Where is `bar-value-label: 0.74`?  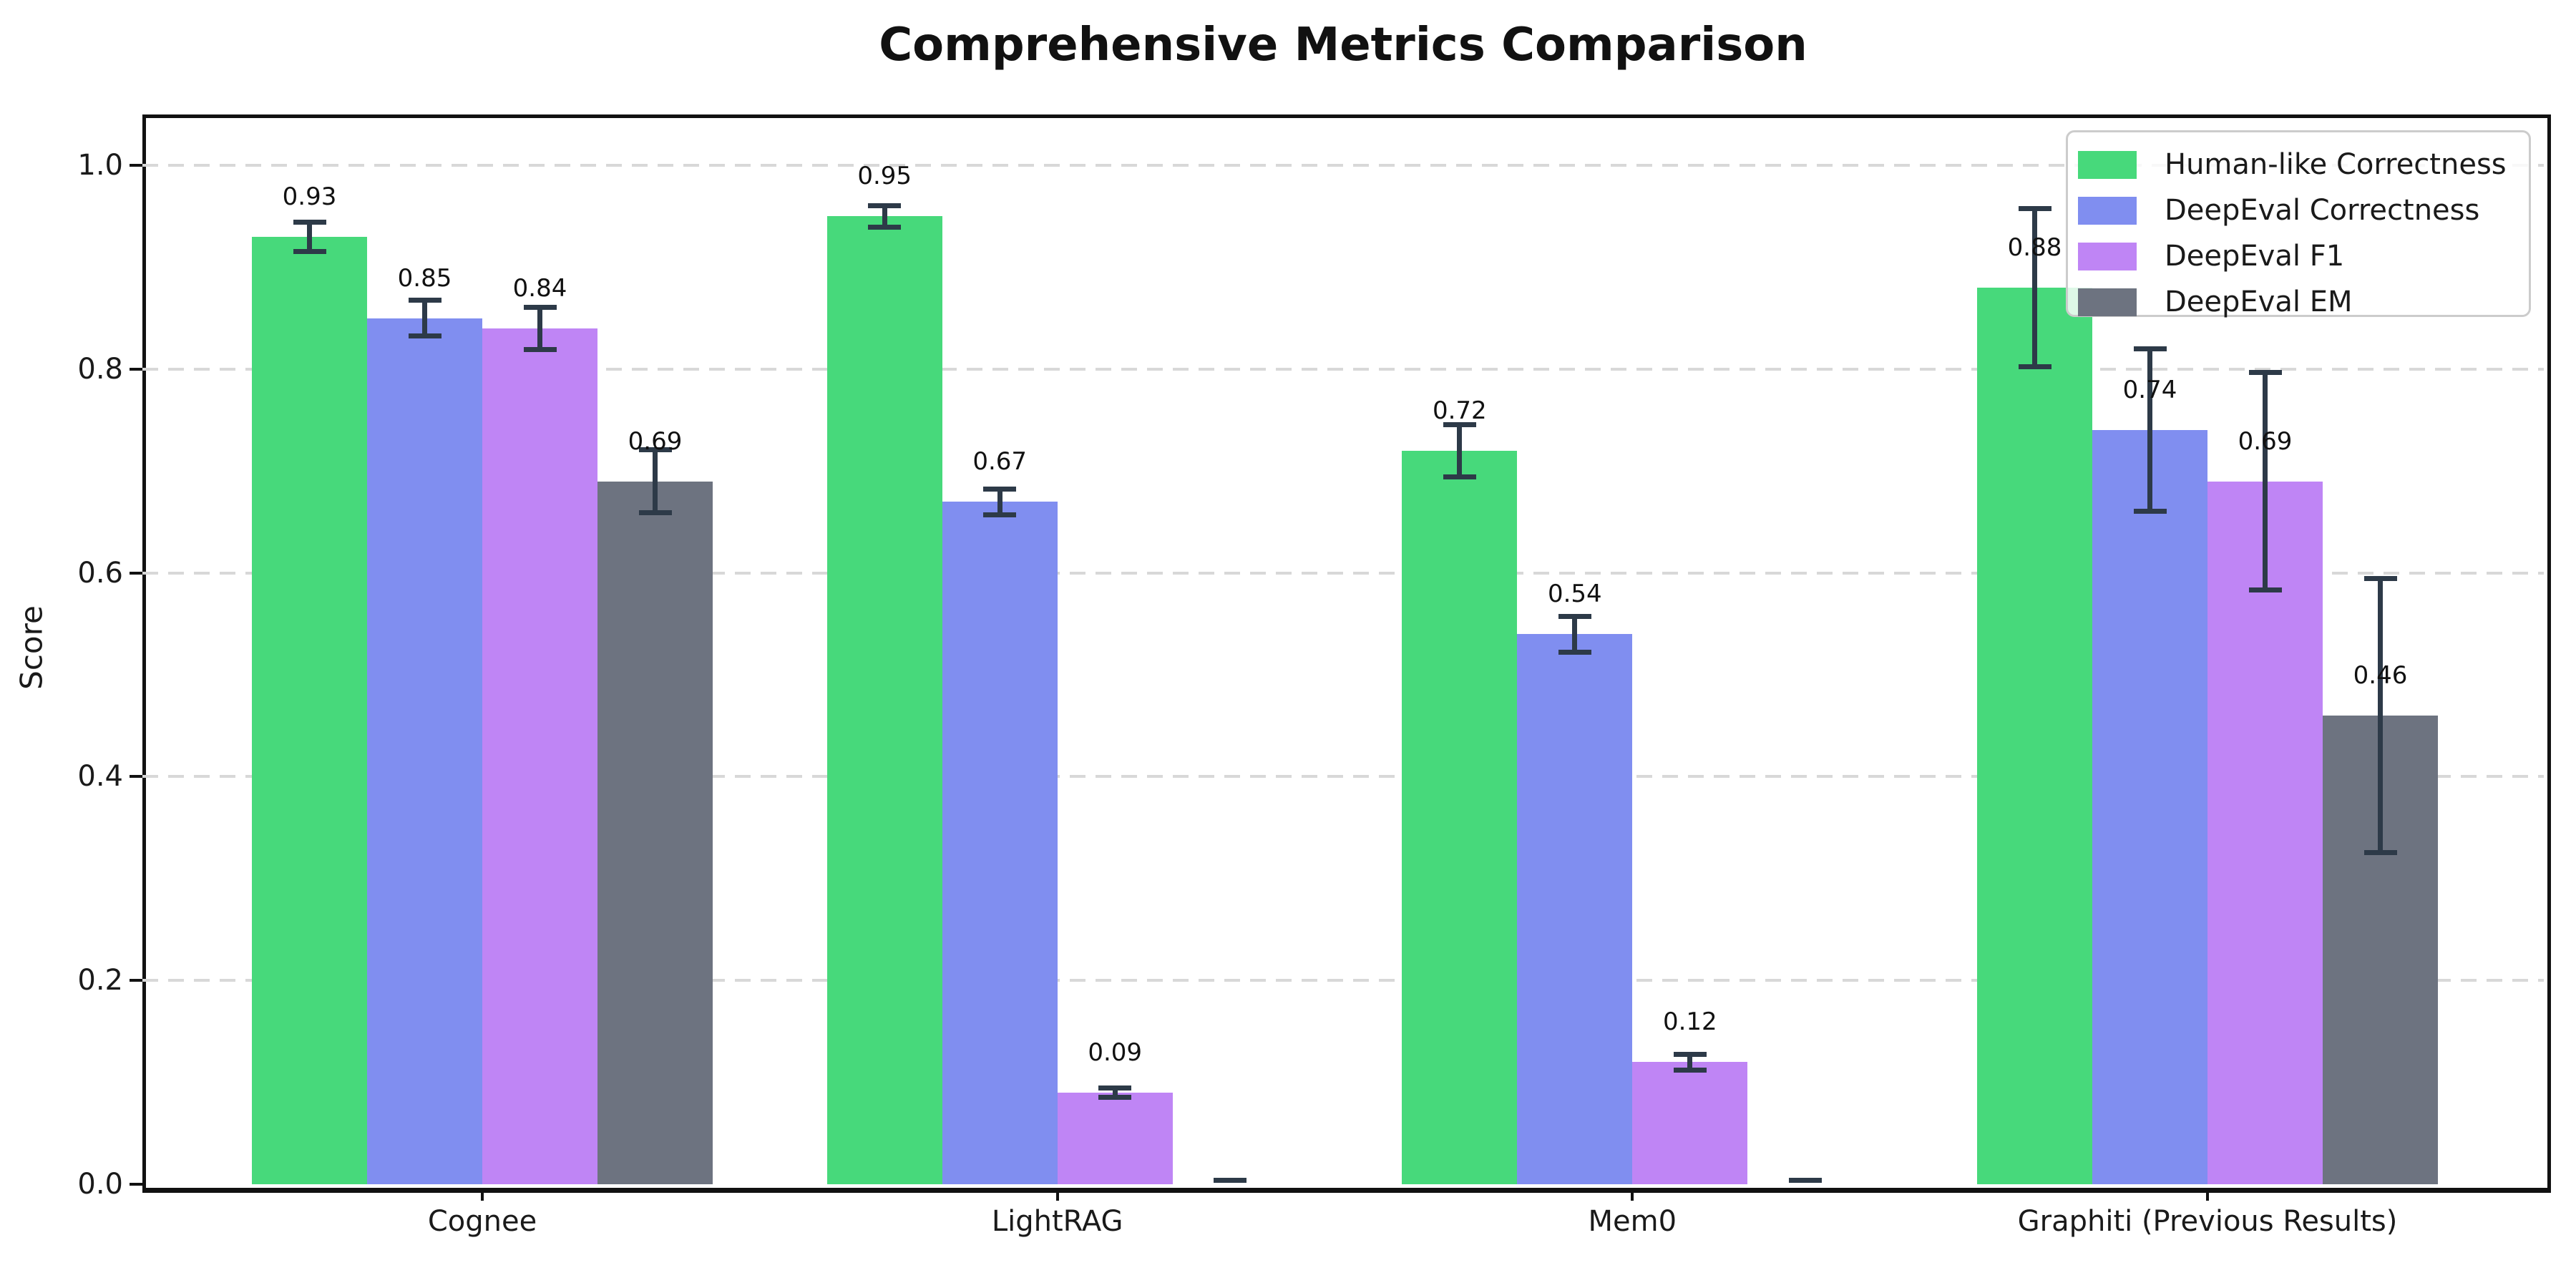 bar-value-label: 0.74 is located at coordinates (2149, 390).